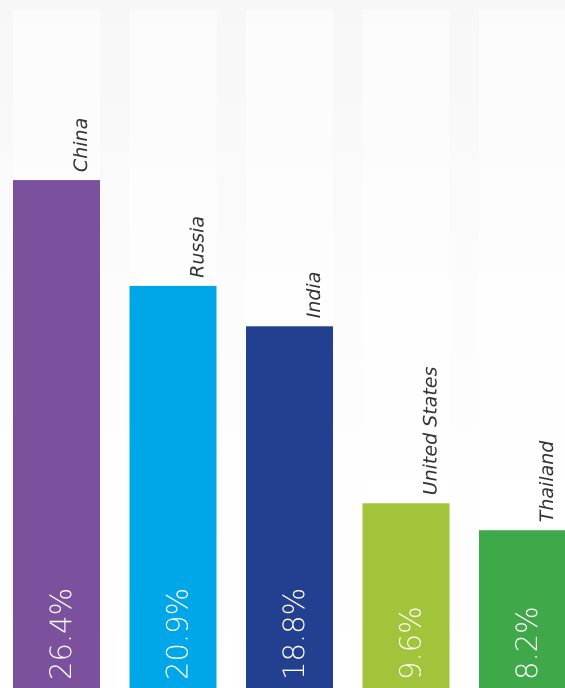 The height and width of the screenshot is (688, 565). What do you see at coordinates (81, 145) in the screenshot?
I see `bar-category-label-china: China` at bounding box center [81, 145].